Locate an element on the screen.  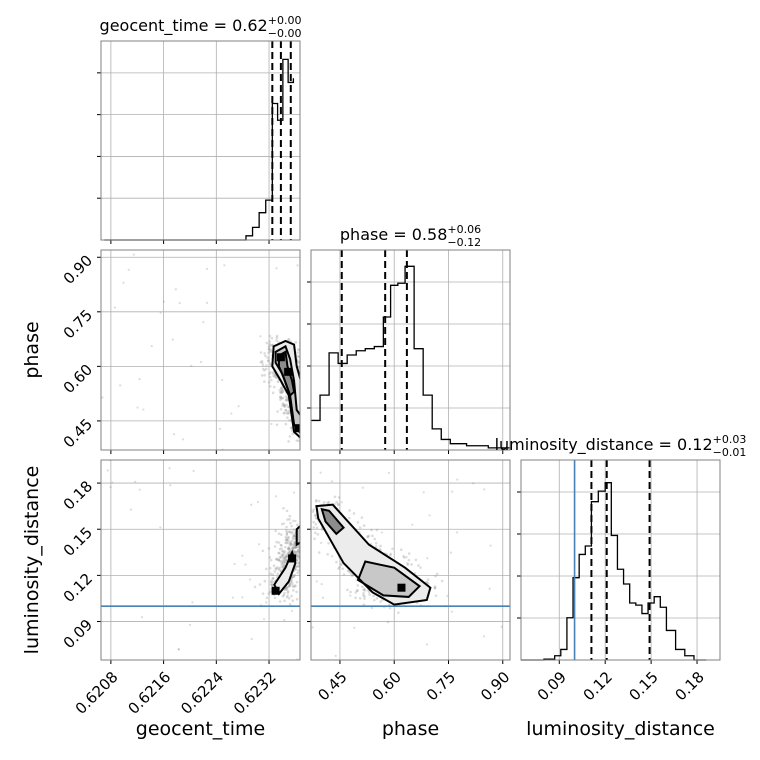
histogram-phase is located at coordinates (410, 357).